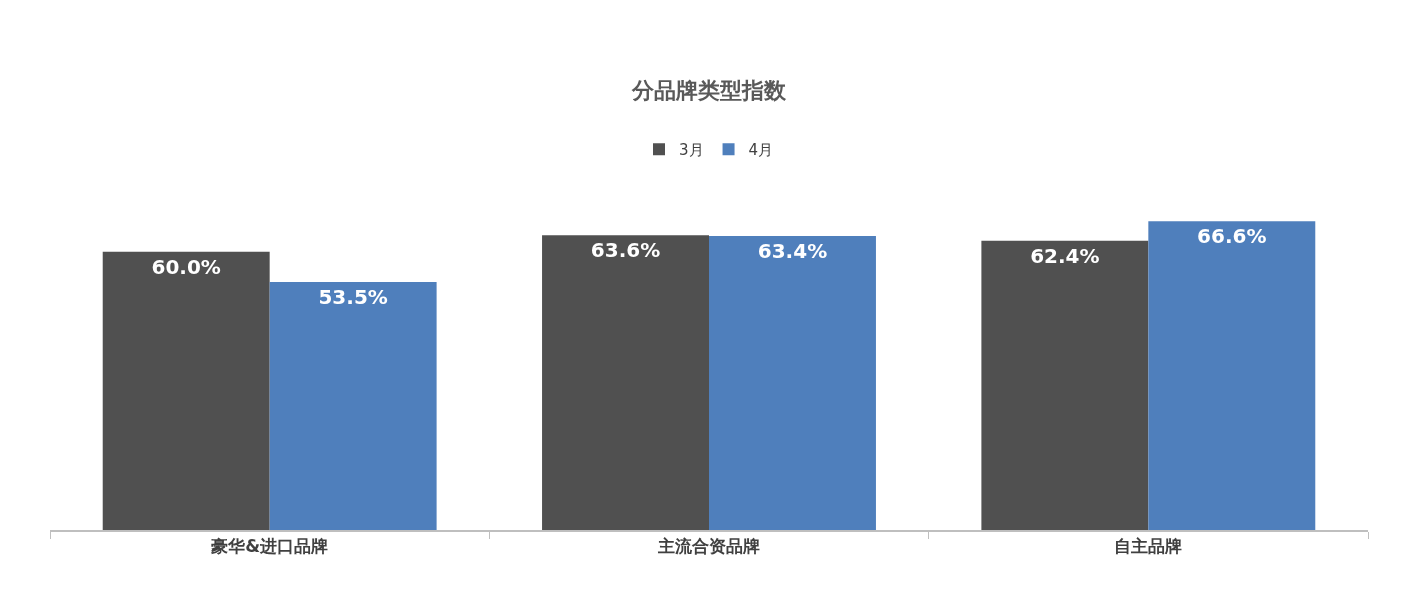 This screenshot has height=590, width=1418. Describe the element at coordinates (761, 150) in the screenshot. I see `legend-label: 4月` at that location.